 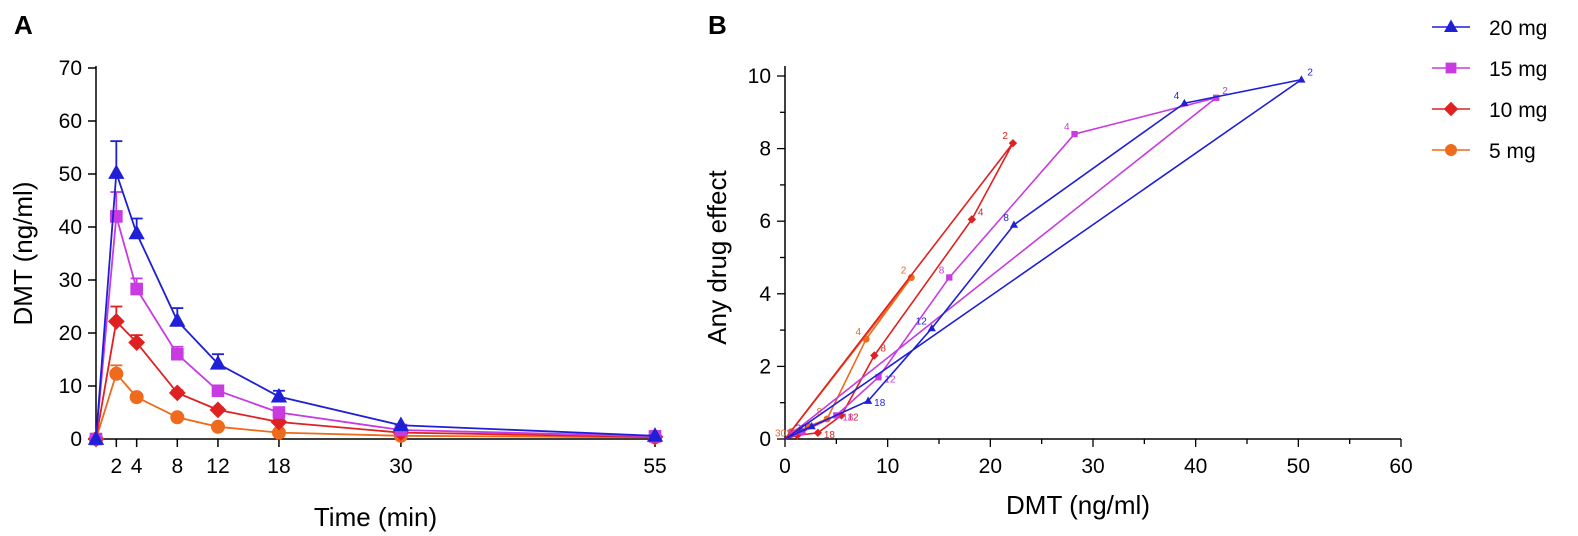 What do you see at coordinates (137, 466) in the screenshot?
I see `x-tick-label: 4` at bounding box center [137, 466].